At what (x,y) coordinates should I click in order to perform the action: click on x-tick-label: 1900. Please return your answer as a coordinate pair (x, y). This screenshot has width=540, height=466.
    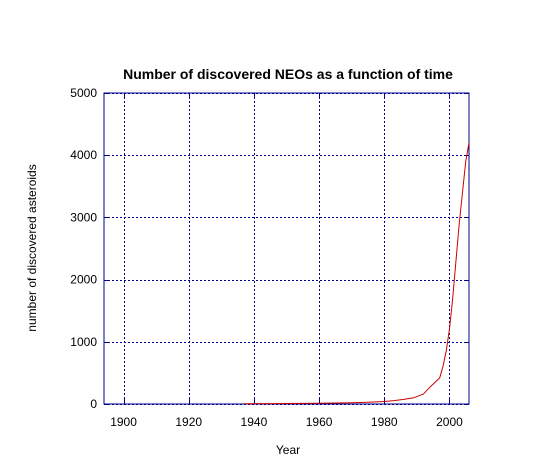
    Looking at the image, I should click on (123, 422).